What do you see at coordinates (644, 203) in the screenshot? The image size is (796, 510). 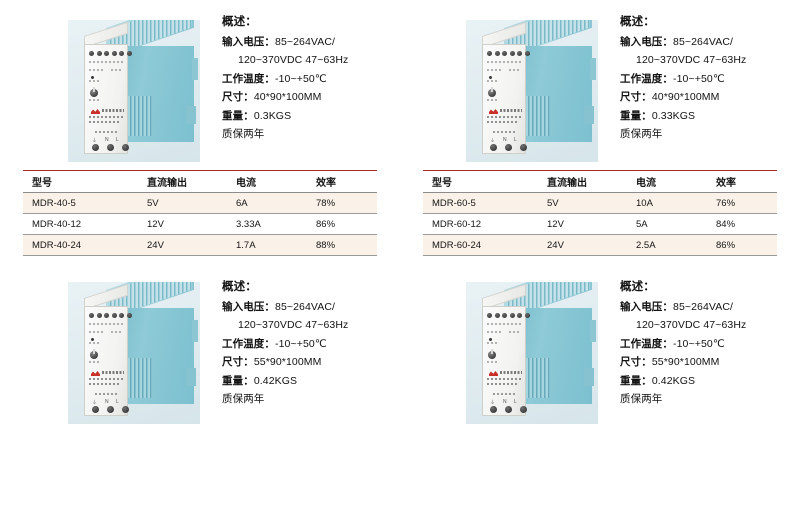 I see `cell-current: 10A` at bounding box center [644, 203].